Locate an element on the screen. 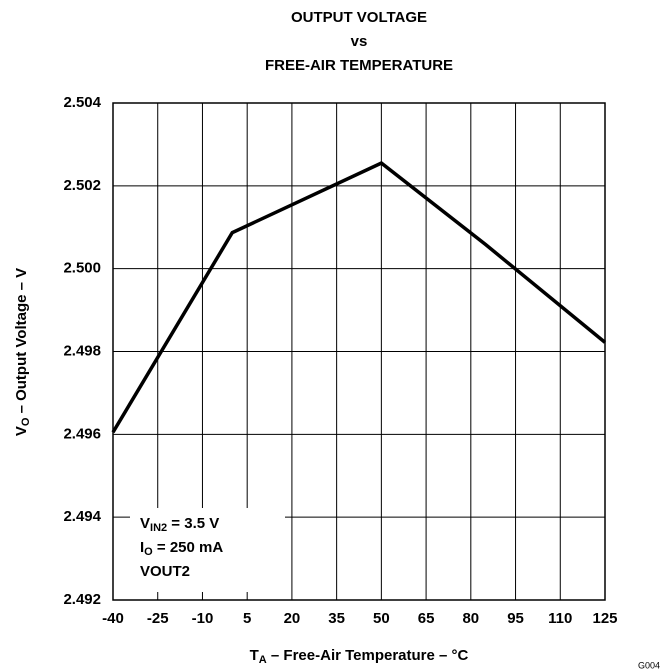 This screenshot has height=670, width=662. chart-title: OUTPUT VOLTAGE is located at coordinates (359, 17).